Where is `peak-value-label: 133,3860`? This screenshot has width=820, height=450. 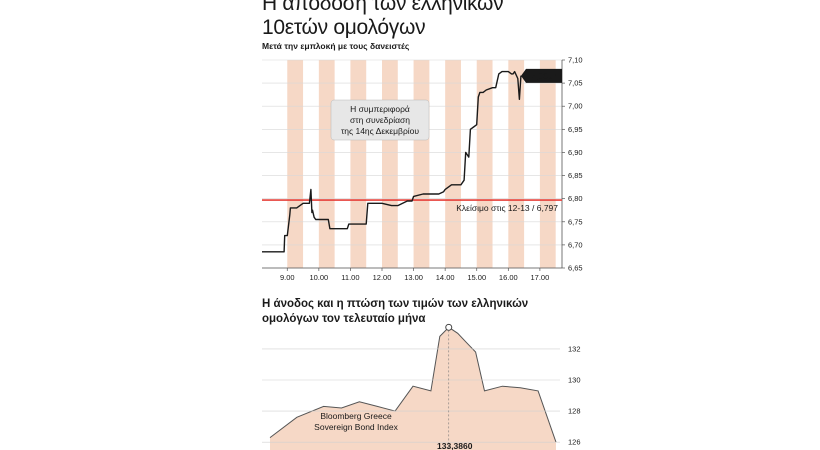 peak-value-label: 133,3860 is located at coordinates (455, 445).